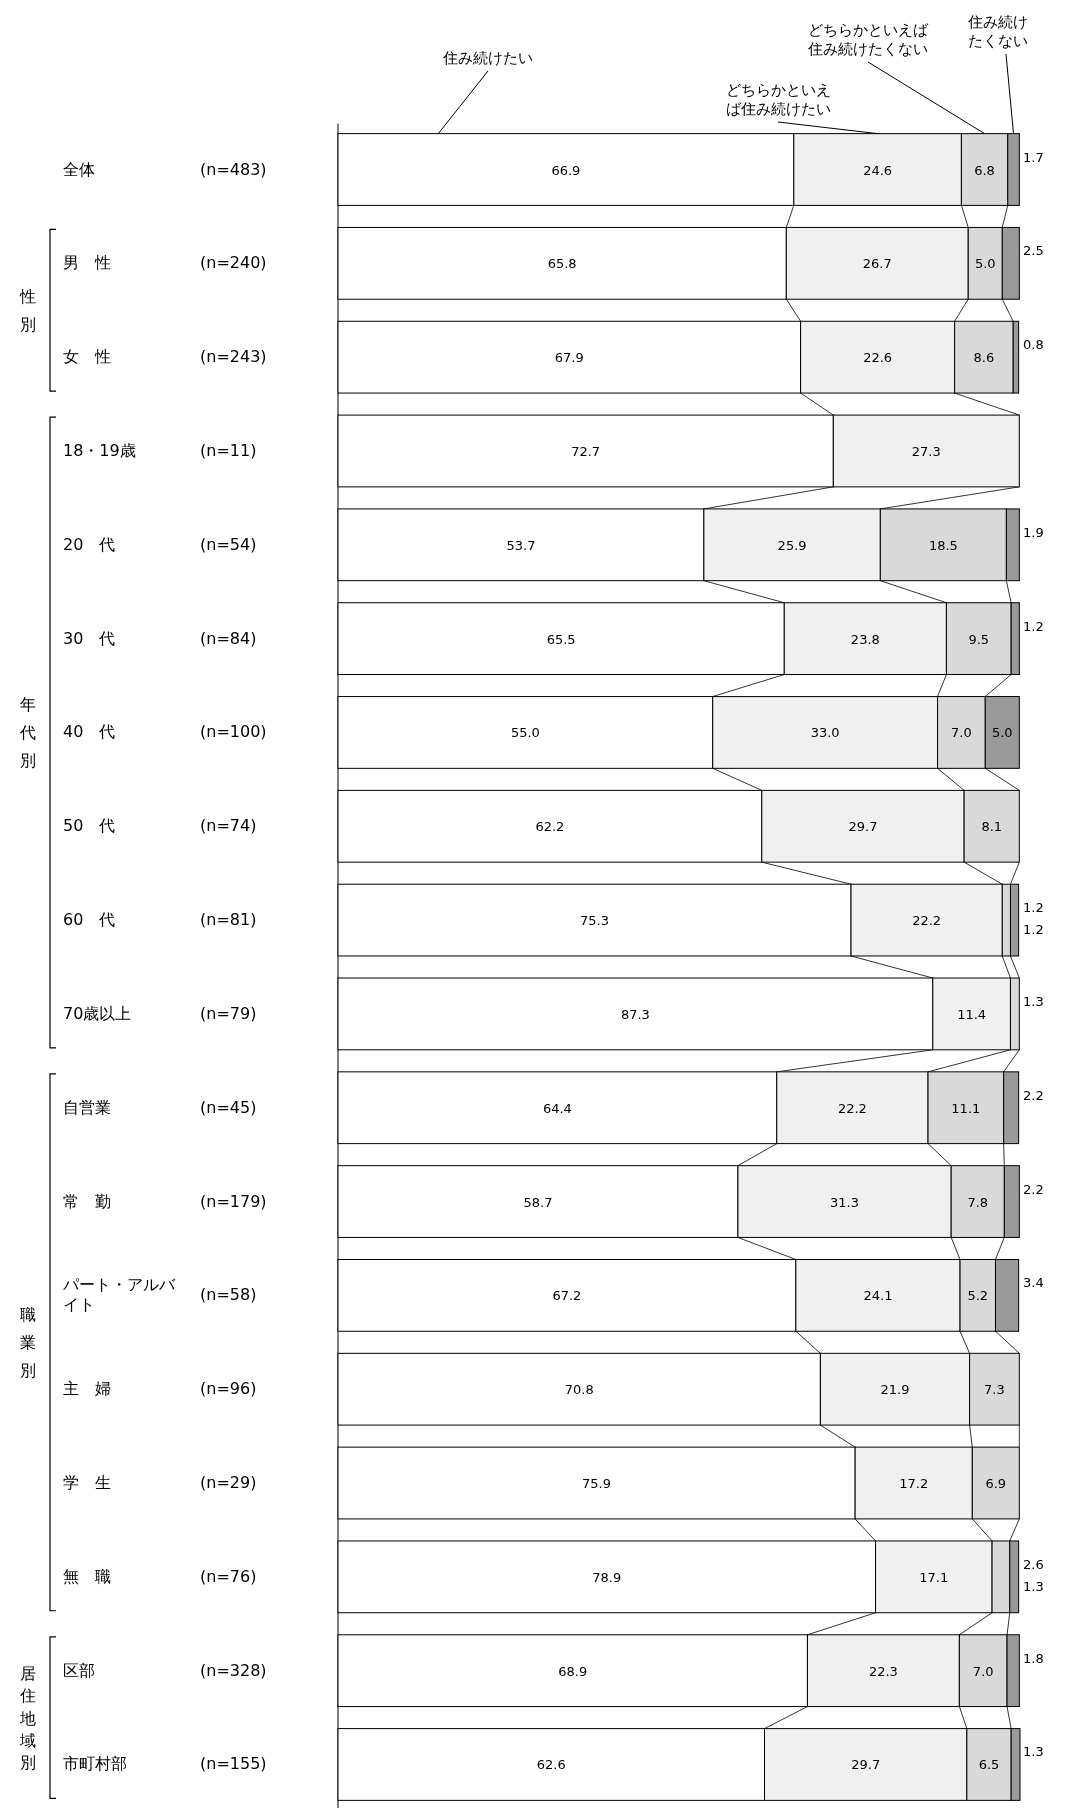 The image size is (1068, 1818). Describe the element at coordinates (635, 1014) in the screenshot. I see `data-label: 87.3` at that location.